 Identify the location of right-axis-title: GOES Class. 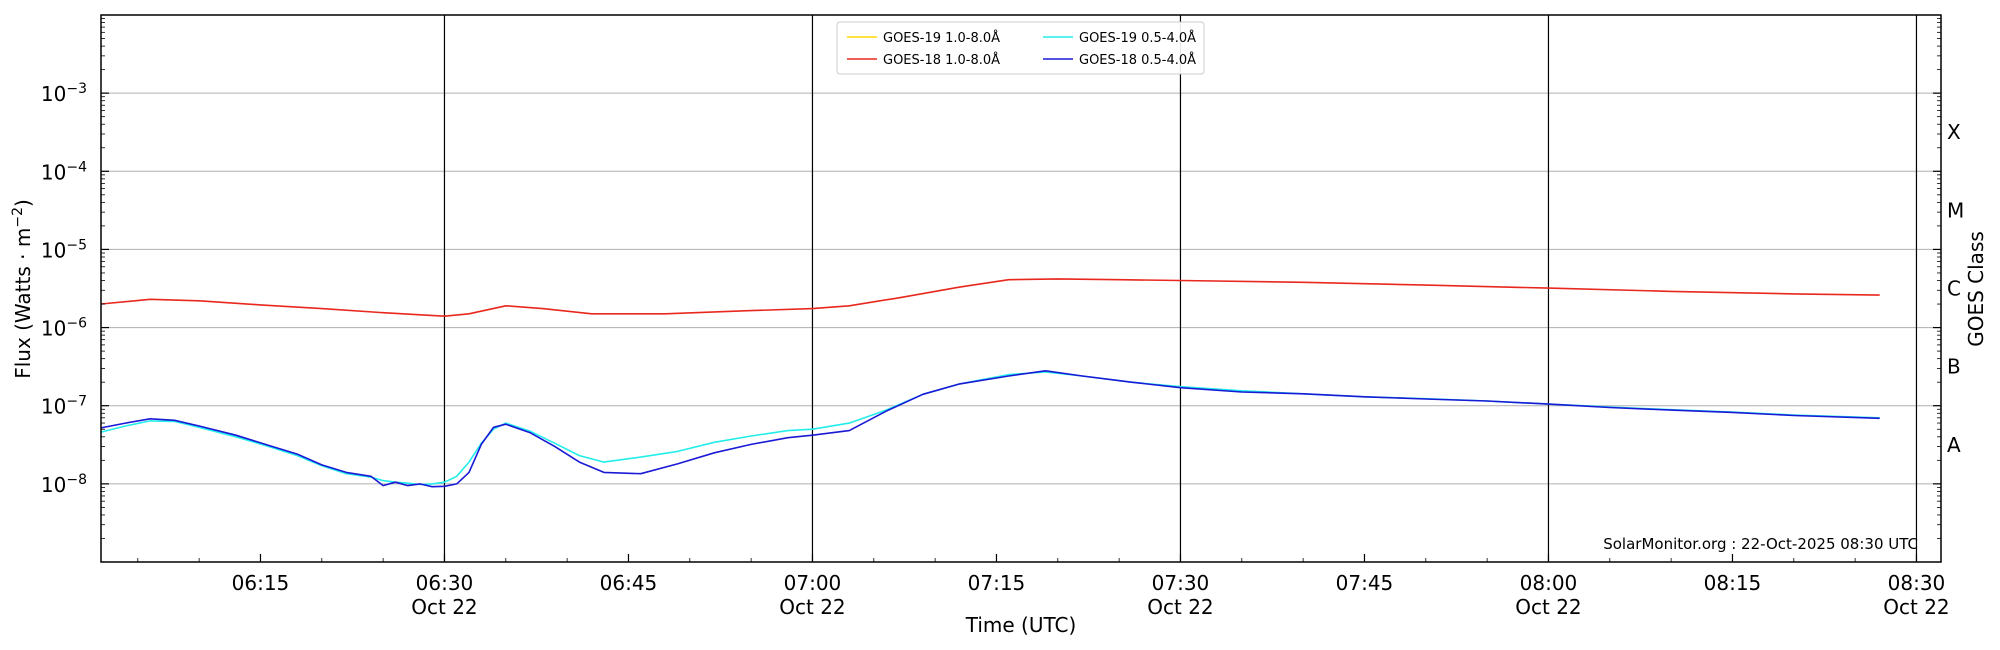
(1976, 289).